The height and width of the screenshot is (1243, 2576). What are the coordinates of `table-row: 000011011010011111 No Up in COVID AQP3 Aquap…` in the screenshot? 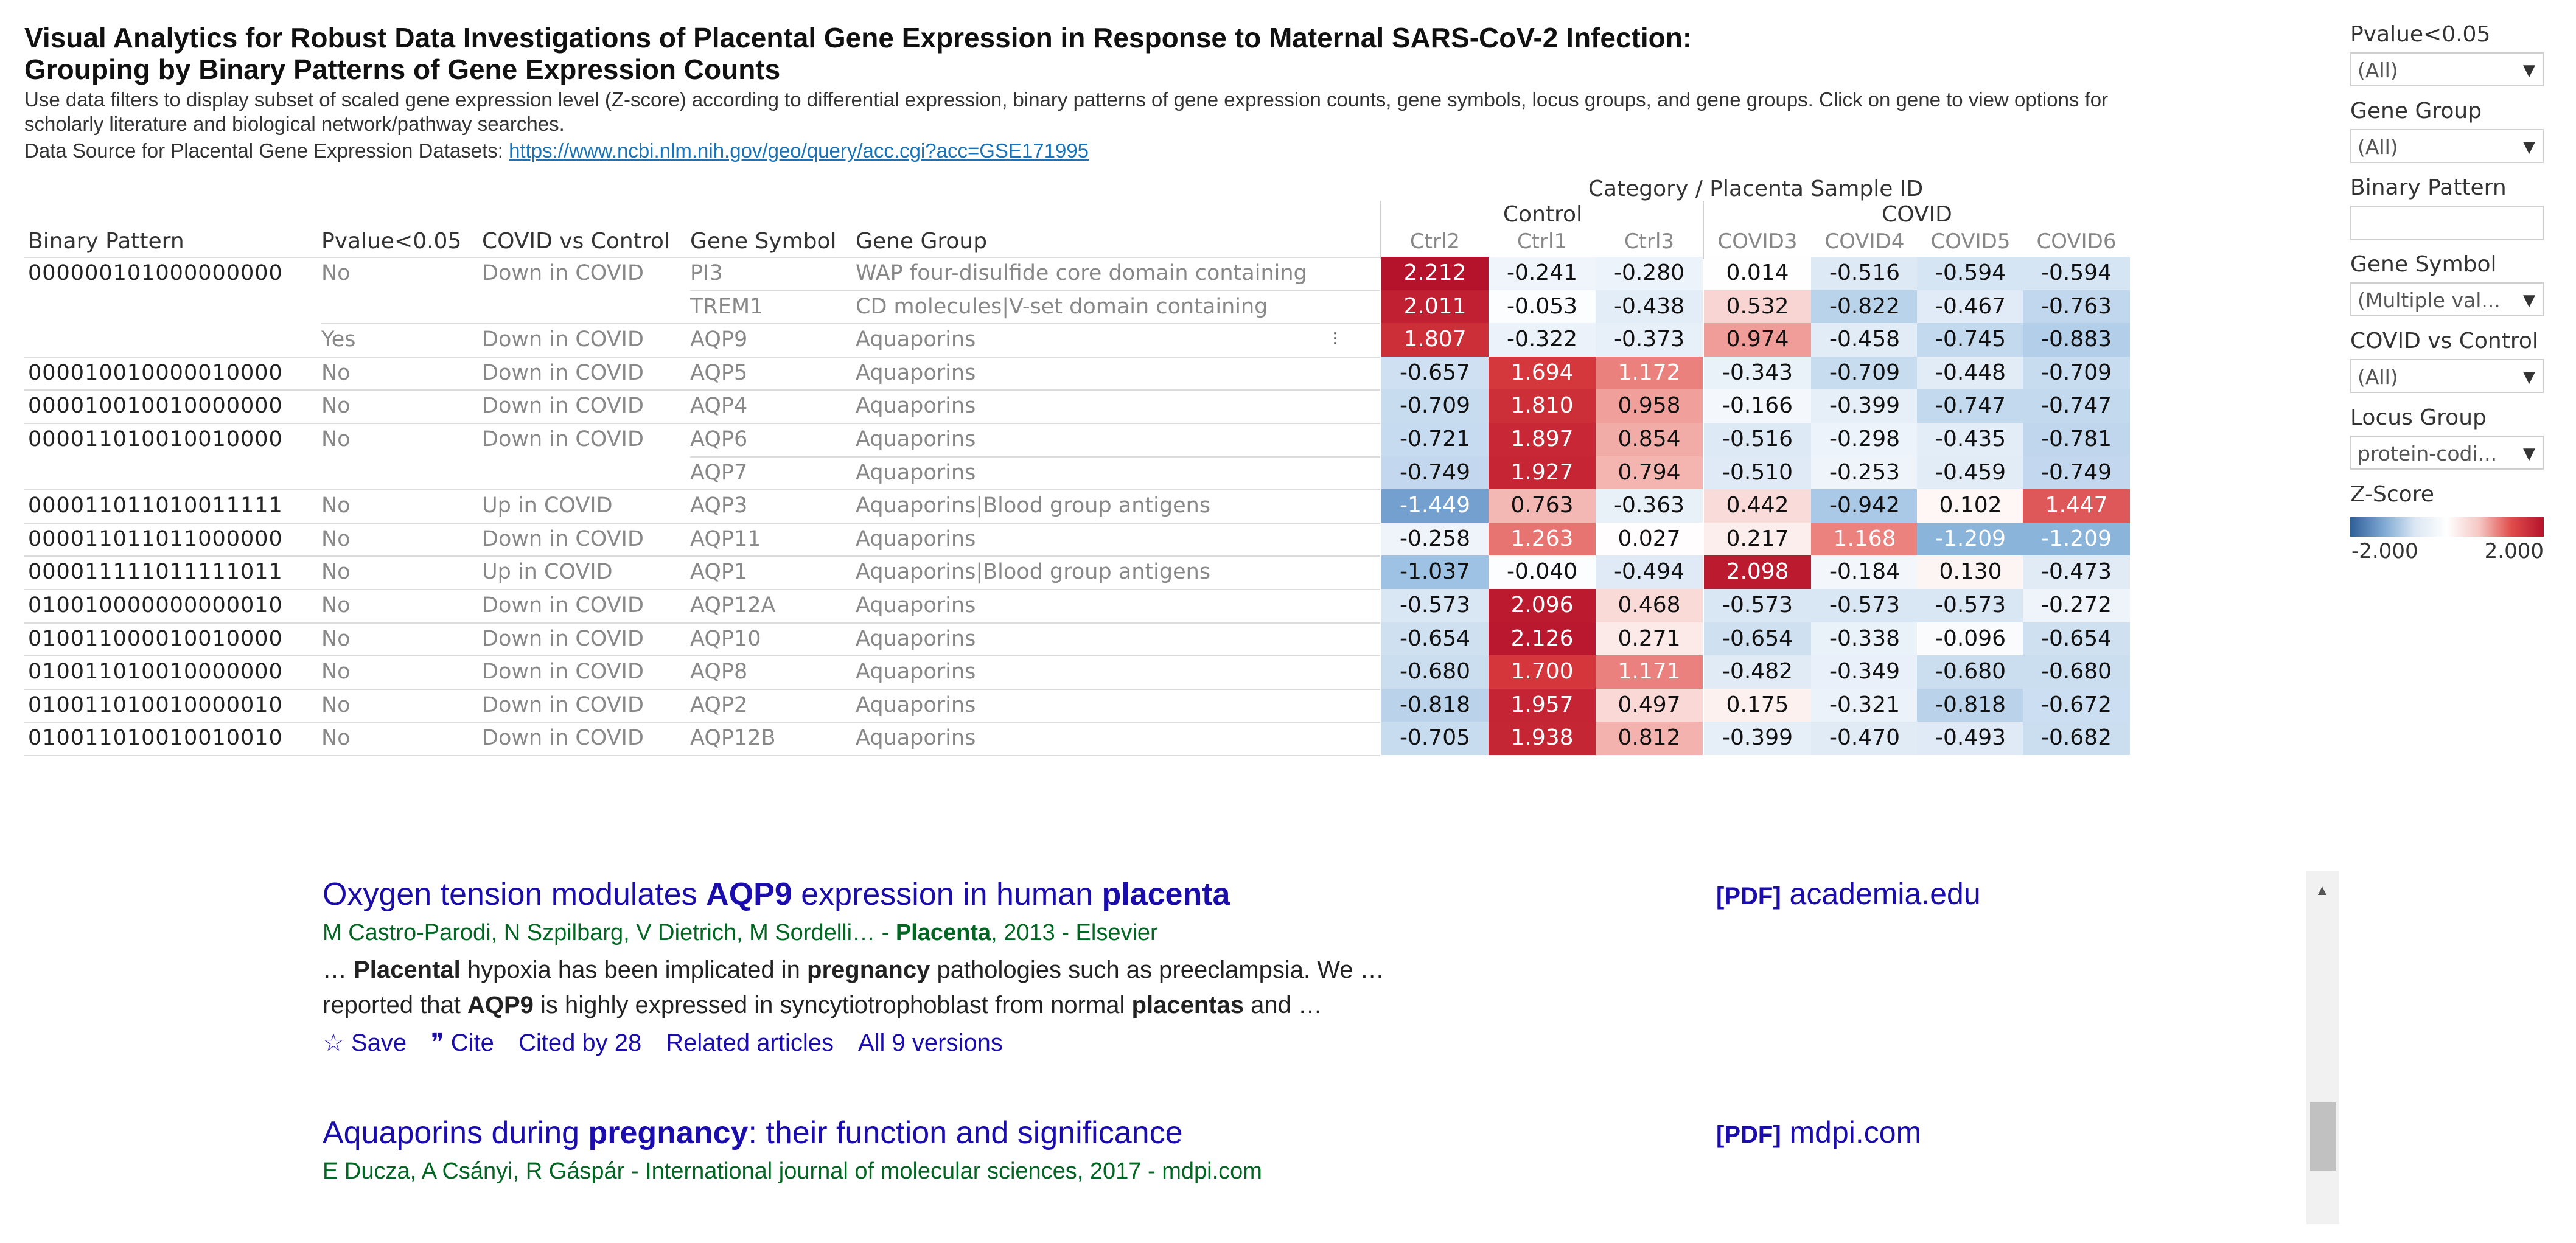 It's located at (1077, 506).